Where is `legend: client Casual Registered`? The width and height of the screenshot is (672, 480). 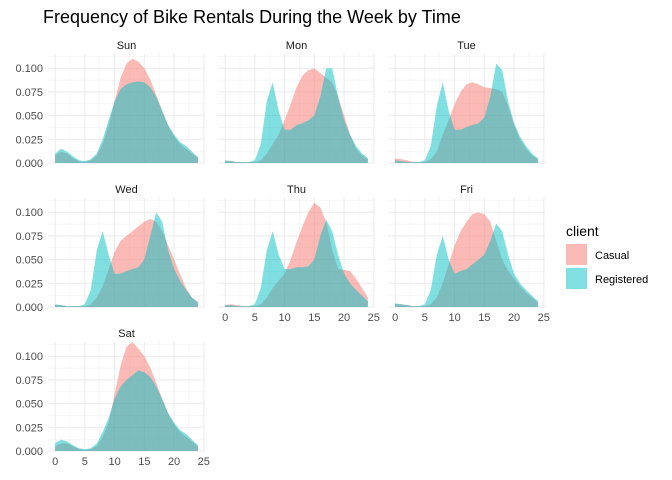
legend: client Casual Registered is located at coordinates (607, 256).